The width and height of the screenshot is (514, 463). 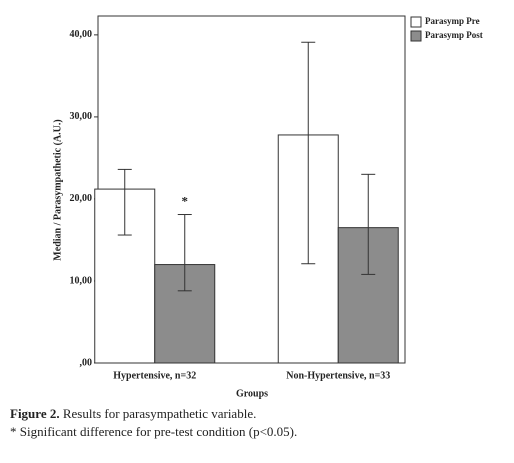 What do you see at coordinates (57, 189) in the screenshot?
I see `y-axis-label: Median / Parasympathetic (A.U.)` at bounding box center [57, 189].